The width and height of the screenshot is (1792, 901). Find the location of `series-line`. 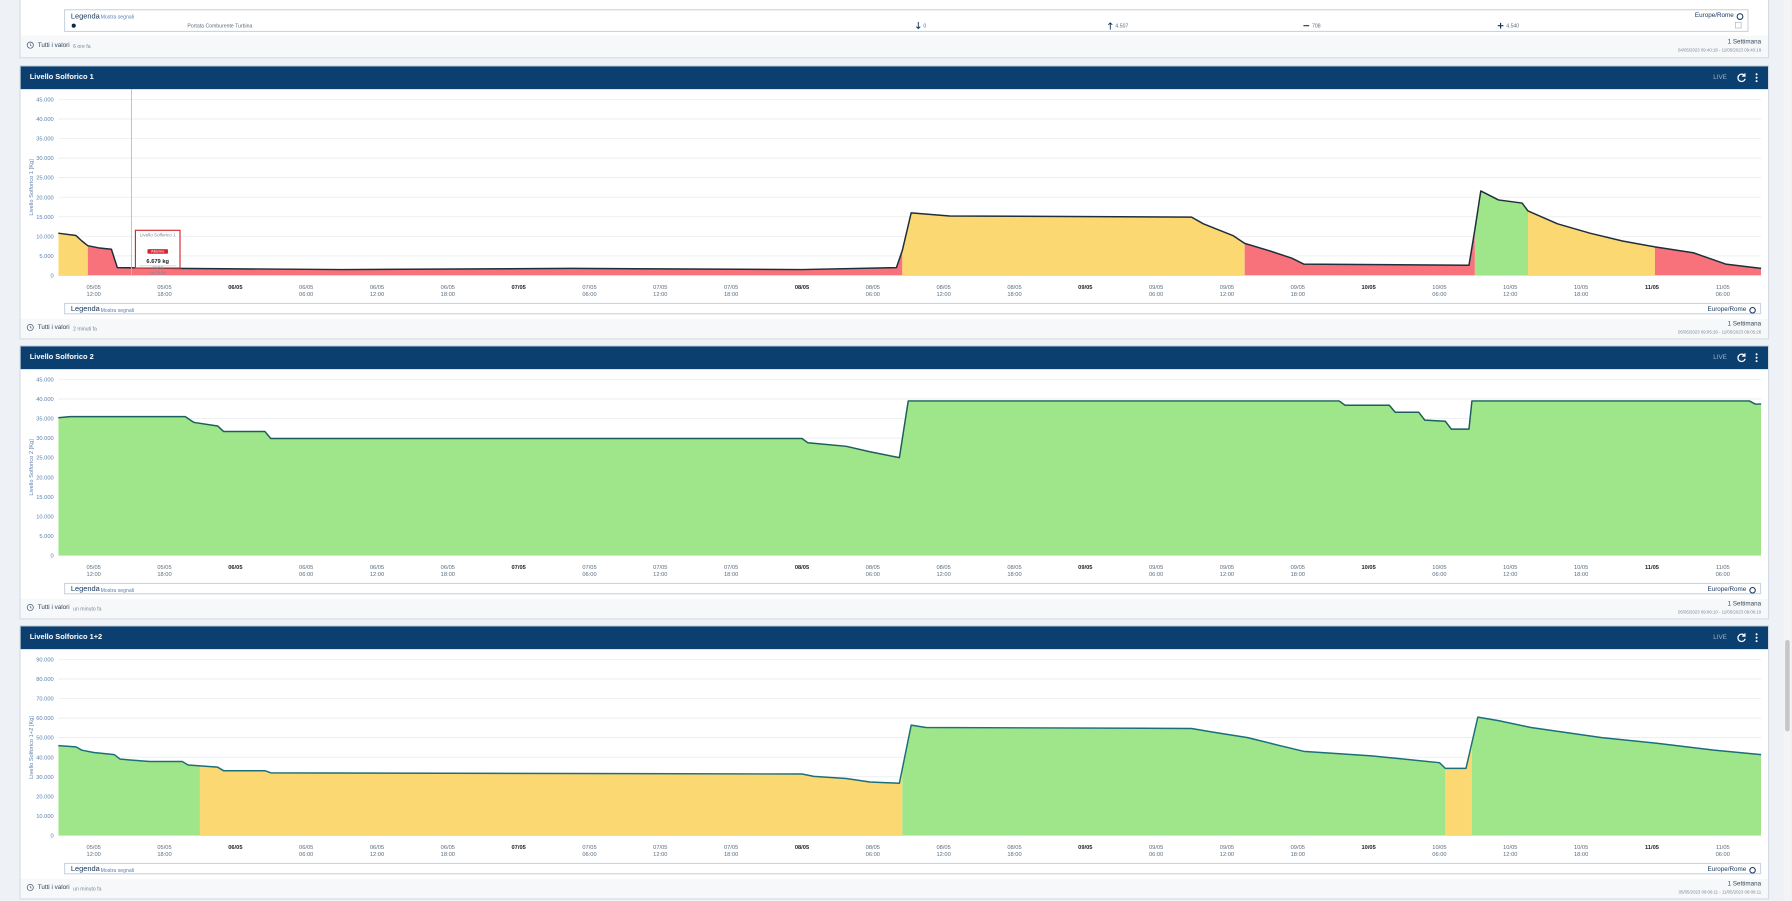

series-line is located at coordinates (910, 750).